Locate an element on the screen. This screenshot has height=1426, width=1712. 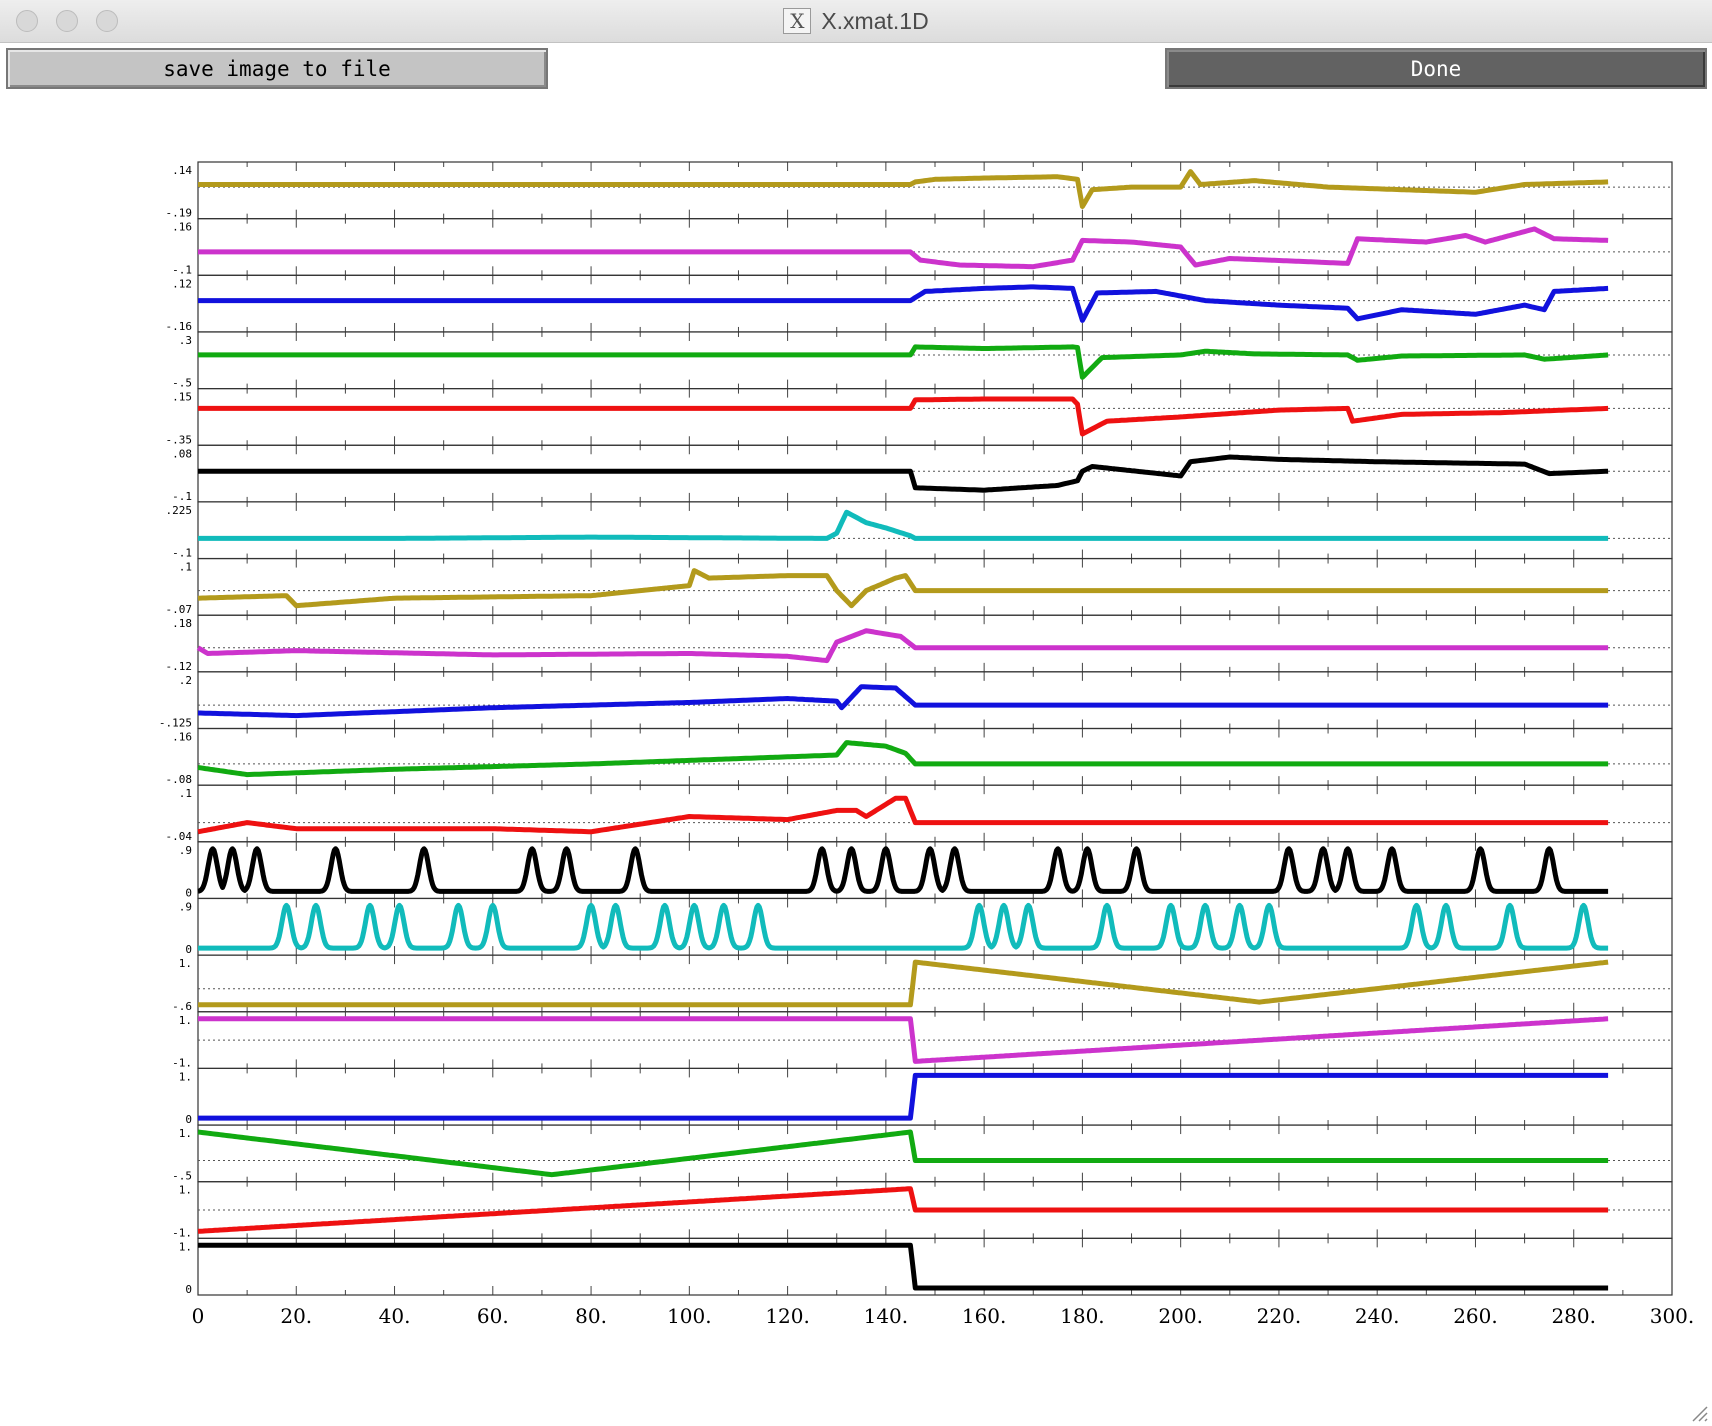
x-tick-label: 300. is located at coordinates (1672, 1316).